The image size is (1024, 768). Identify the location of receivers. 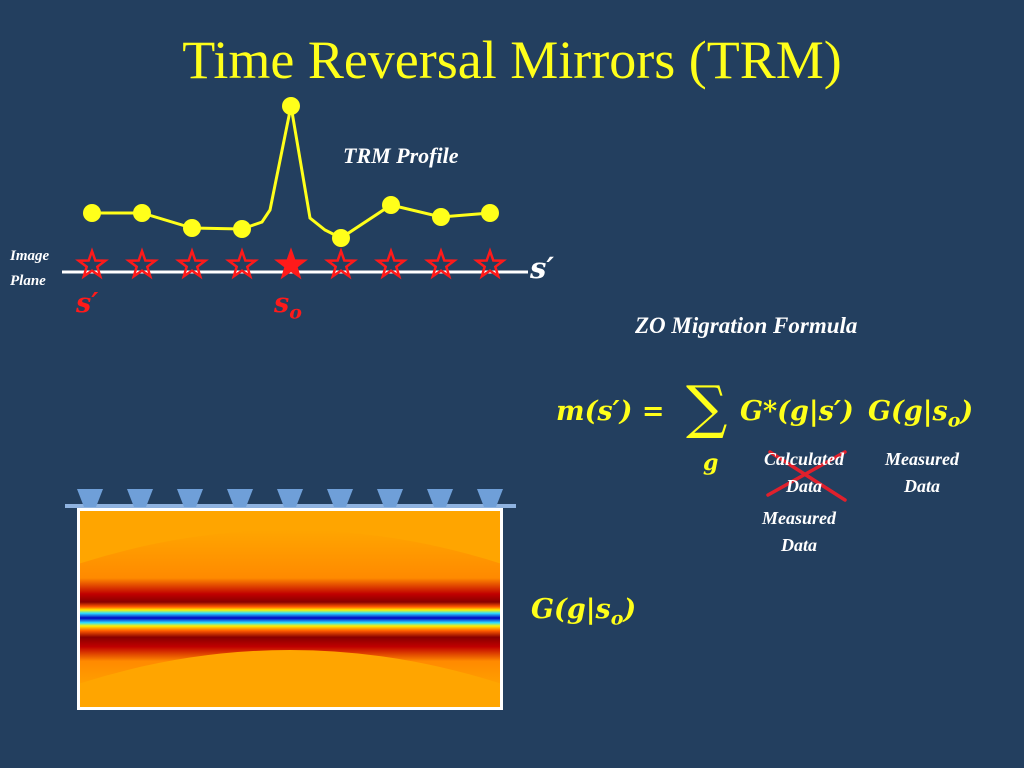
(290, 498).